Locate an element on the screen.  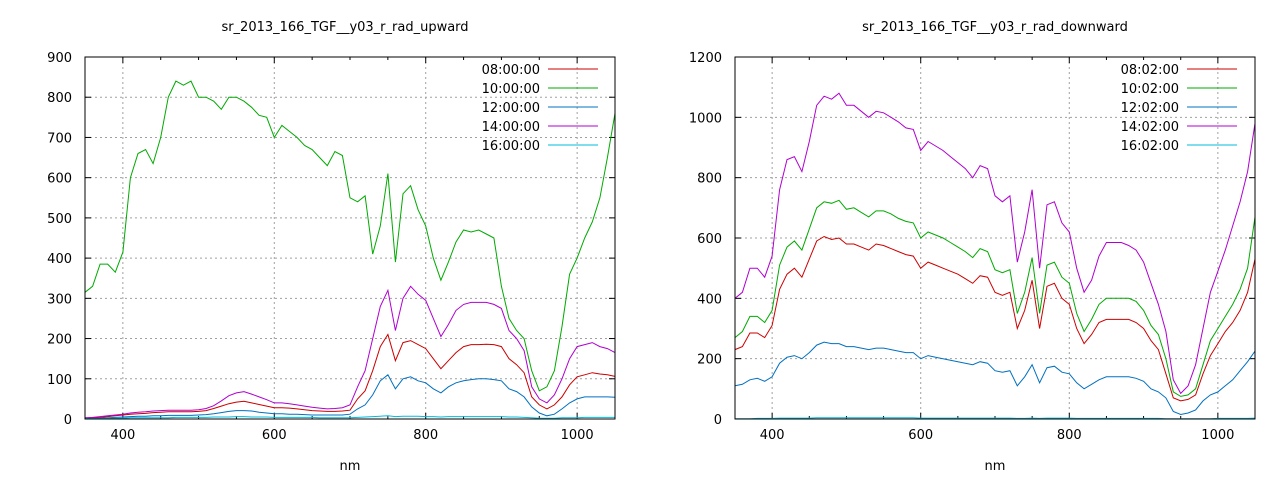
legend-label: 10:00:00 is located at coordinates (511, 89).